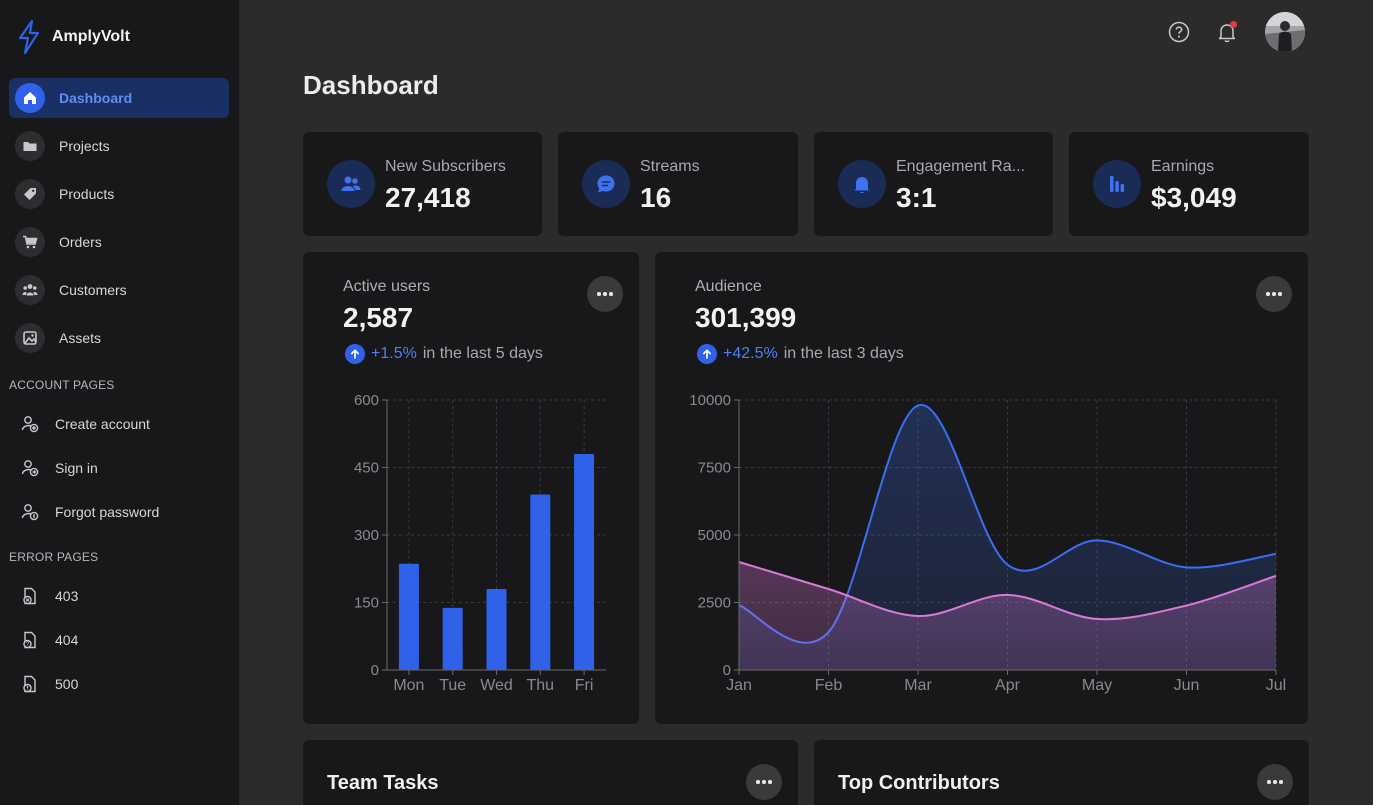 The height and width of the screenshot is (805, 1373). I want to click on sidebar-item-500: 500, so click(49, 684).